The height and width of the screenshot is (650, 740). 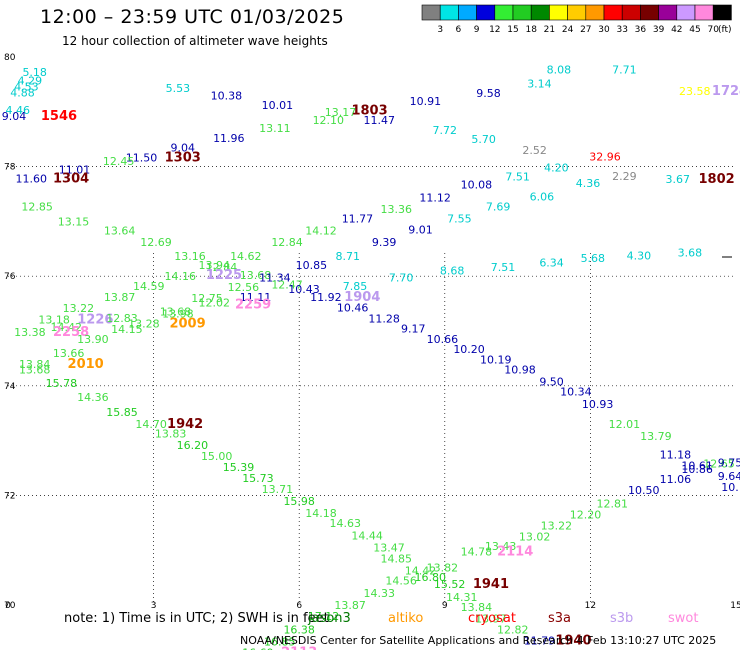 I want to click on y-tick-label: 76, so click(x=10, y=277).